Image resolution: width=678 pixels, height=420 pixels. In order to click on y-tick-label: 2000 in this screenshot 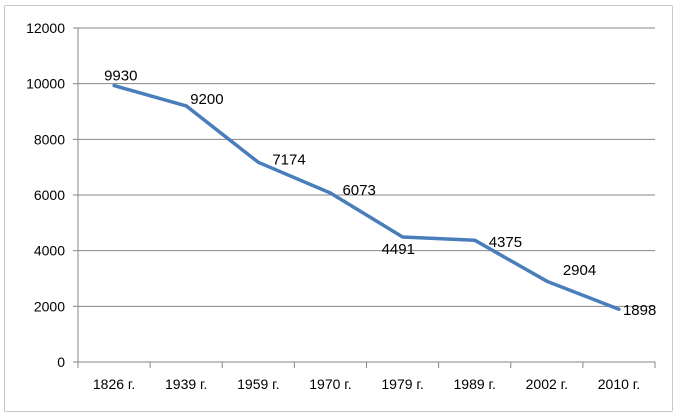, I will do `click(49, 306)`.